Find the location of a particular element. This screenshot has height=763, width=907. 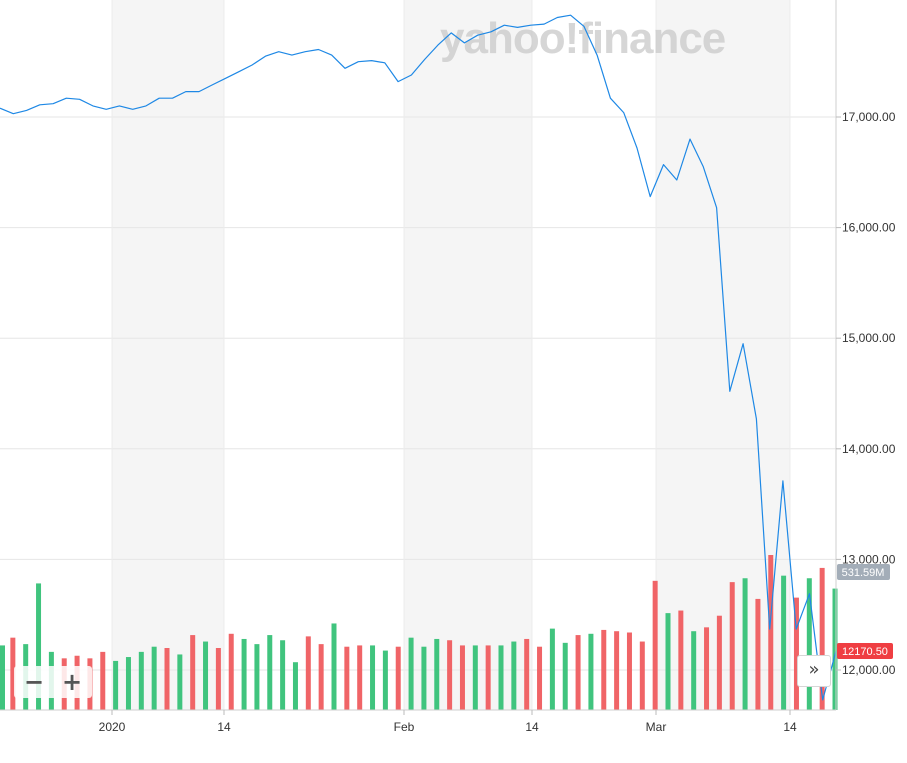

volume-badge-bg is located at coordinates (863, 572).